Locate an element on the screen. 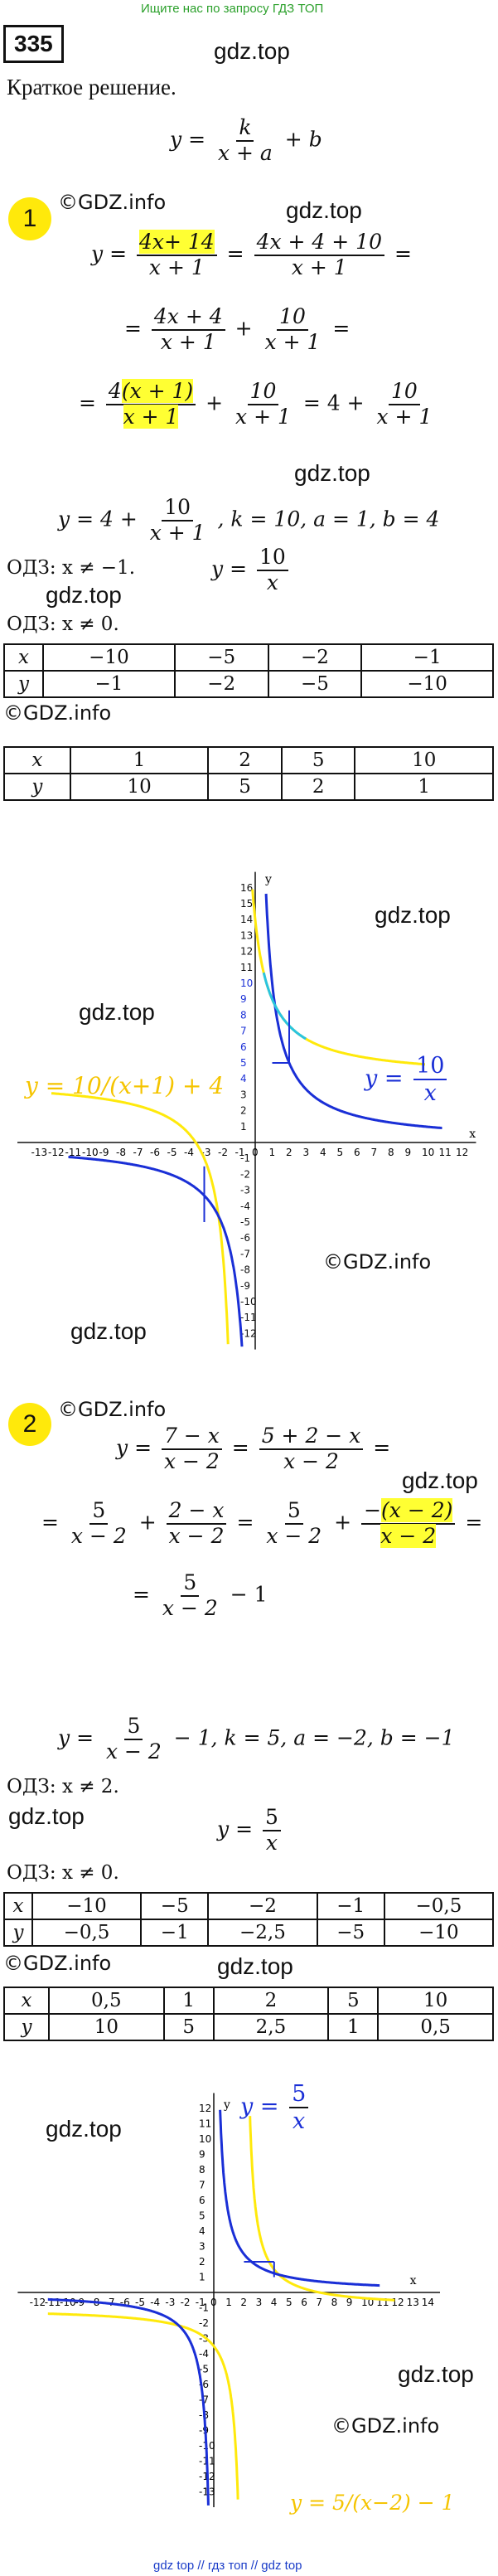 Image resolution: width=498 pixels, height=2576 pixels. x-tick-label: -6 is located at coordinates (125, 2302).